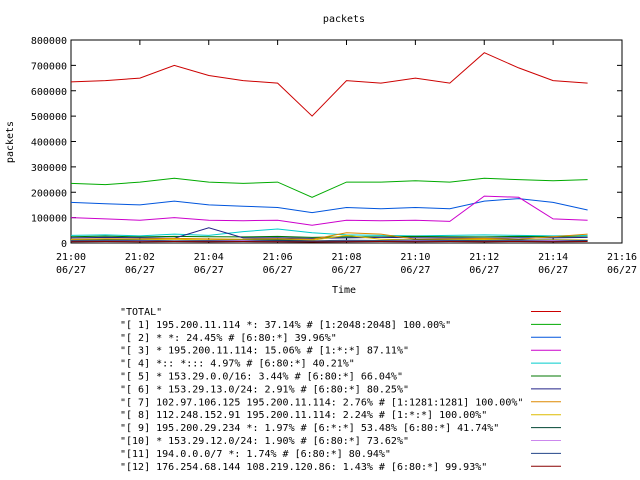  What do you see at coordinates (49, 117) in the screenshot?
I see `y-tick-label: 500000` at bounding box center [49, 117].